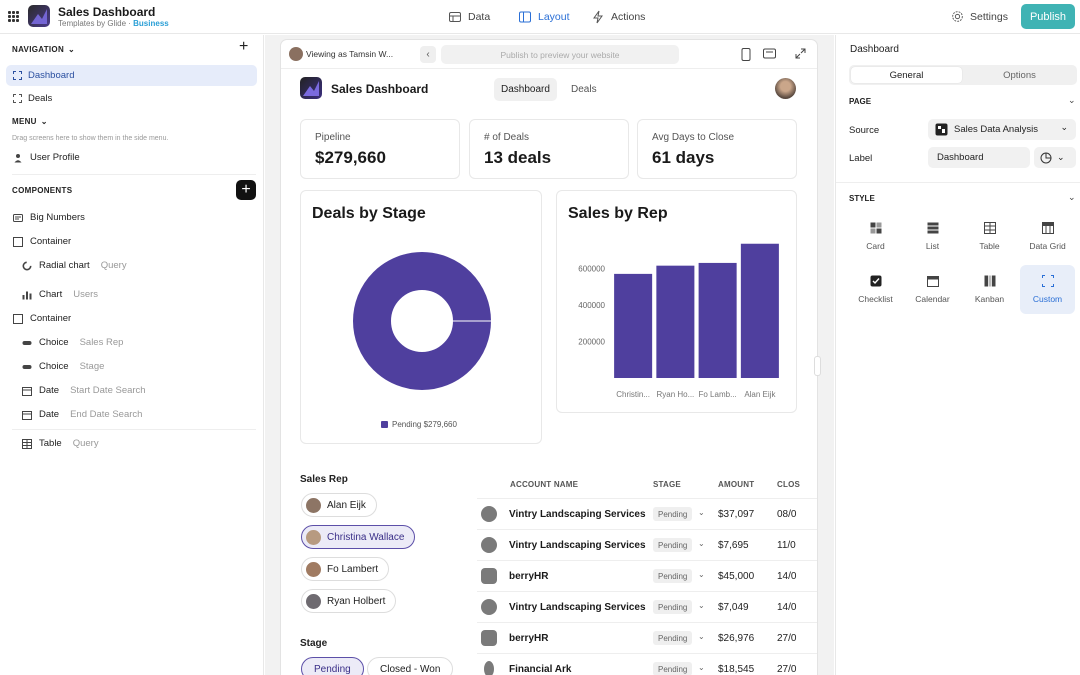  I want to click on component-label: Table, so click(50, 443).